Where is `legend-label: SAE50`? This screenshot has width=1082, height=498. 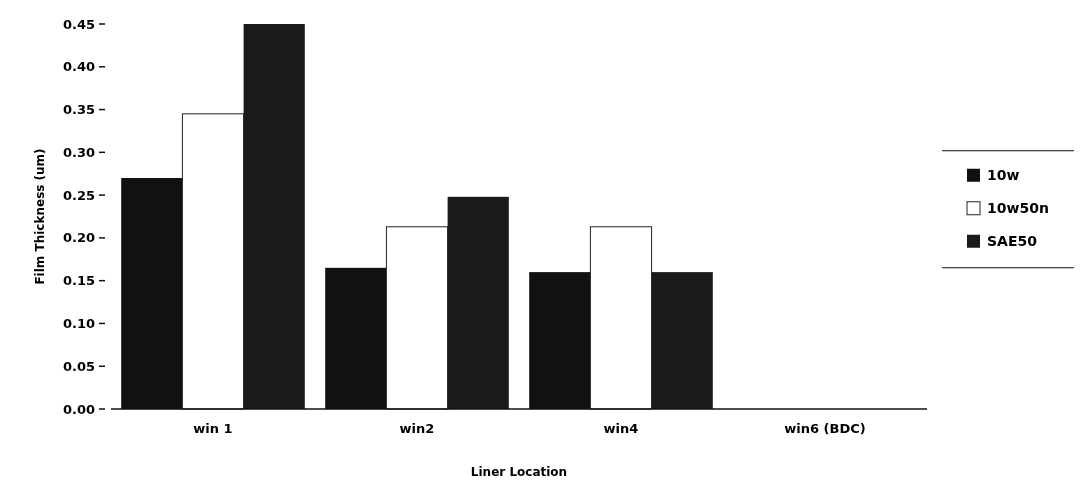 legend-label: SAE50 is located at coordinates (1012, 240).